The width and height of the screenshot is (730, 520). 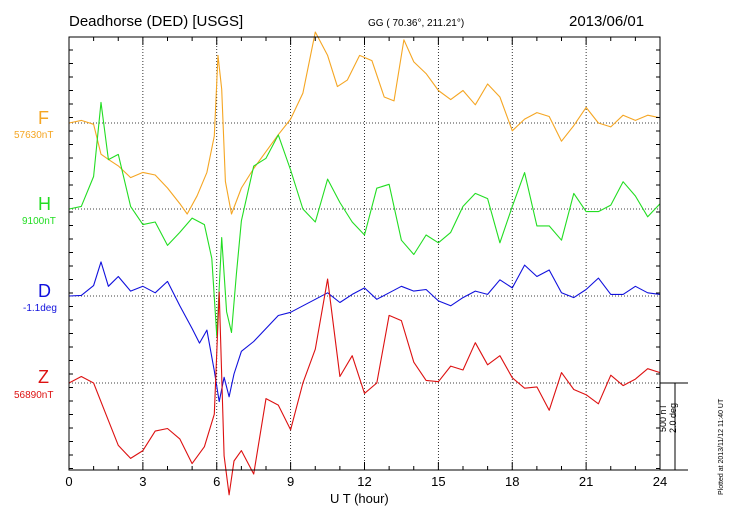 I want to click on x-tick-label-15: 15, so click(x=438, y=481).